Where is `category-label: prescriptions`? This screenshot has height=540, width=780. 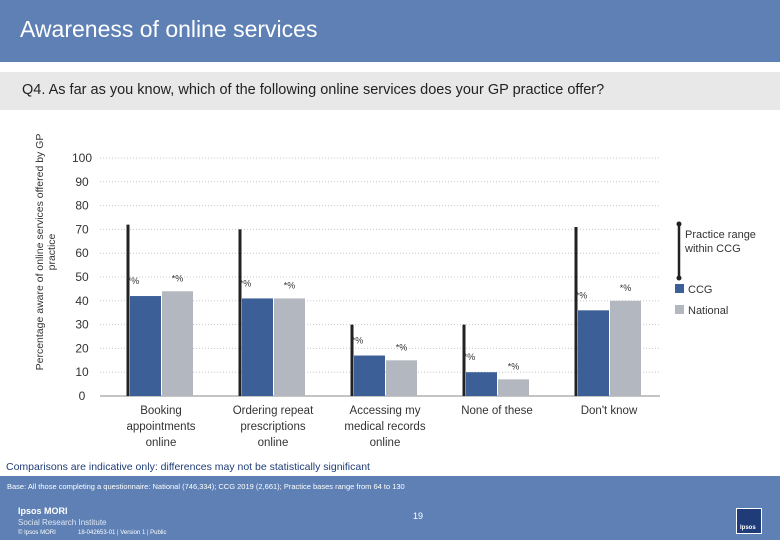 category-label: prescriptions is located at coordinates (272, 427).